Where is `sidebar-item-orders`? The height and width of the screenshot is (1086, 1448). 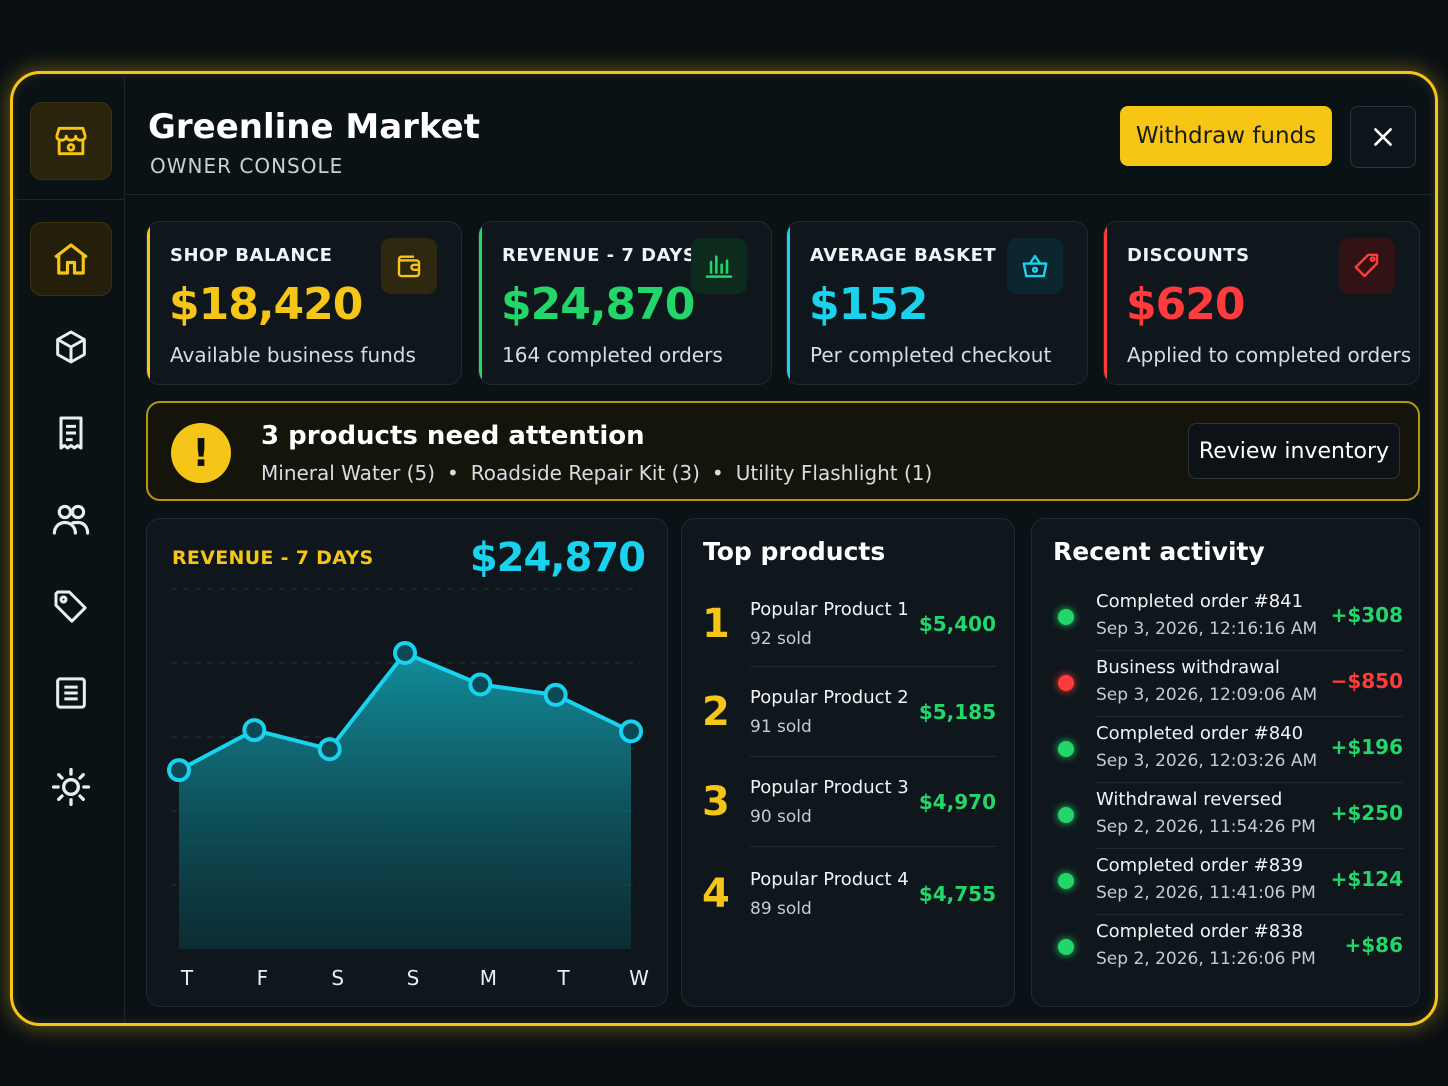
sidebar-item-orders is located at coordinates (71, 433).